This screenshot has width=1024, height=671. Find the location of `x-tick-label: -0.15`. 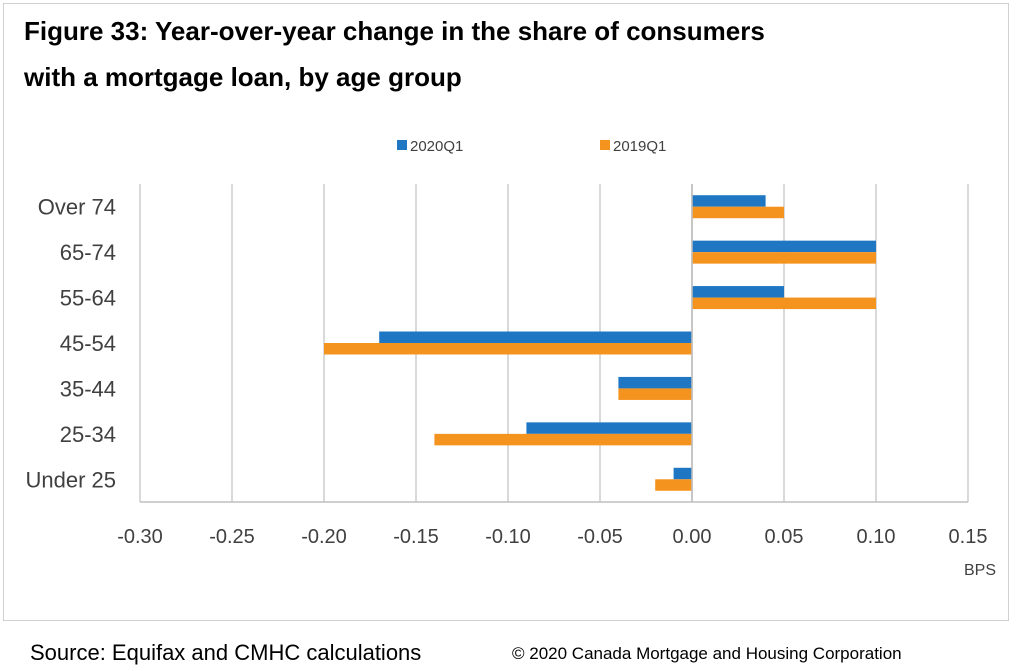

x-tick-label: -0.15 is located at coordinates (416, 537).